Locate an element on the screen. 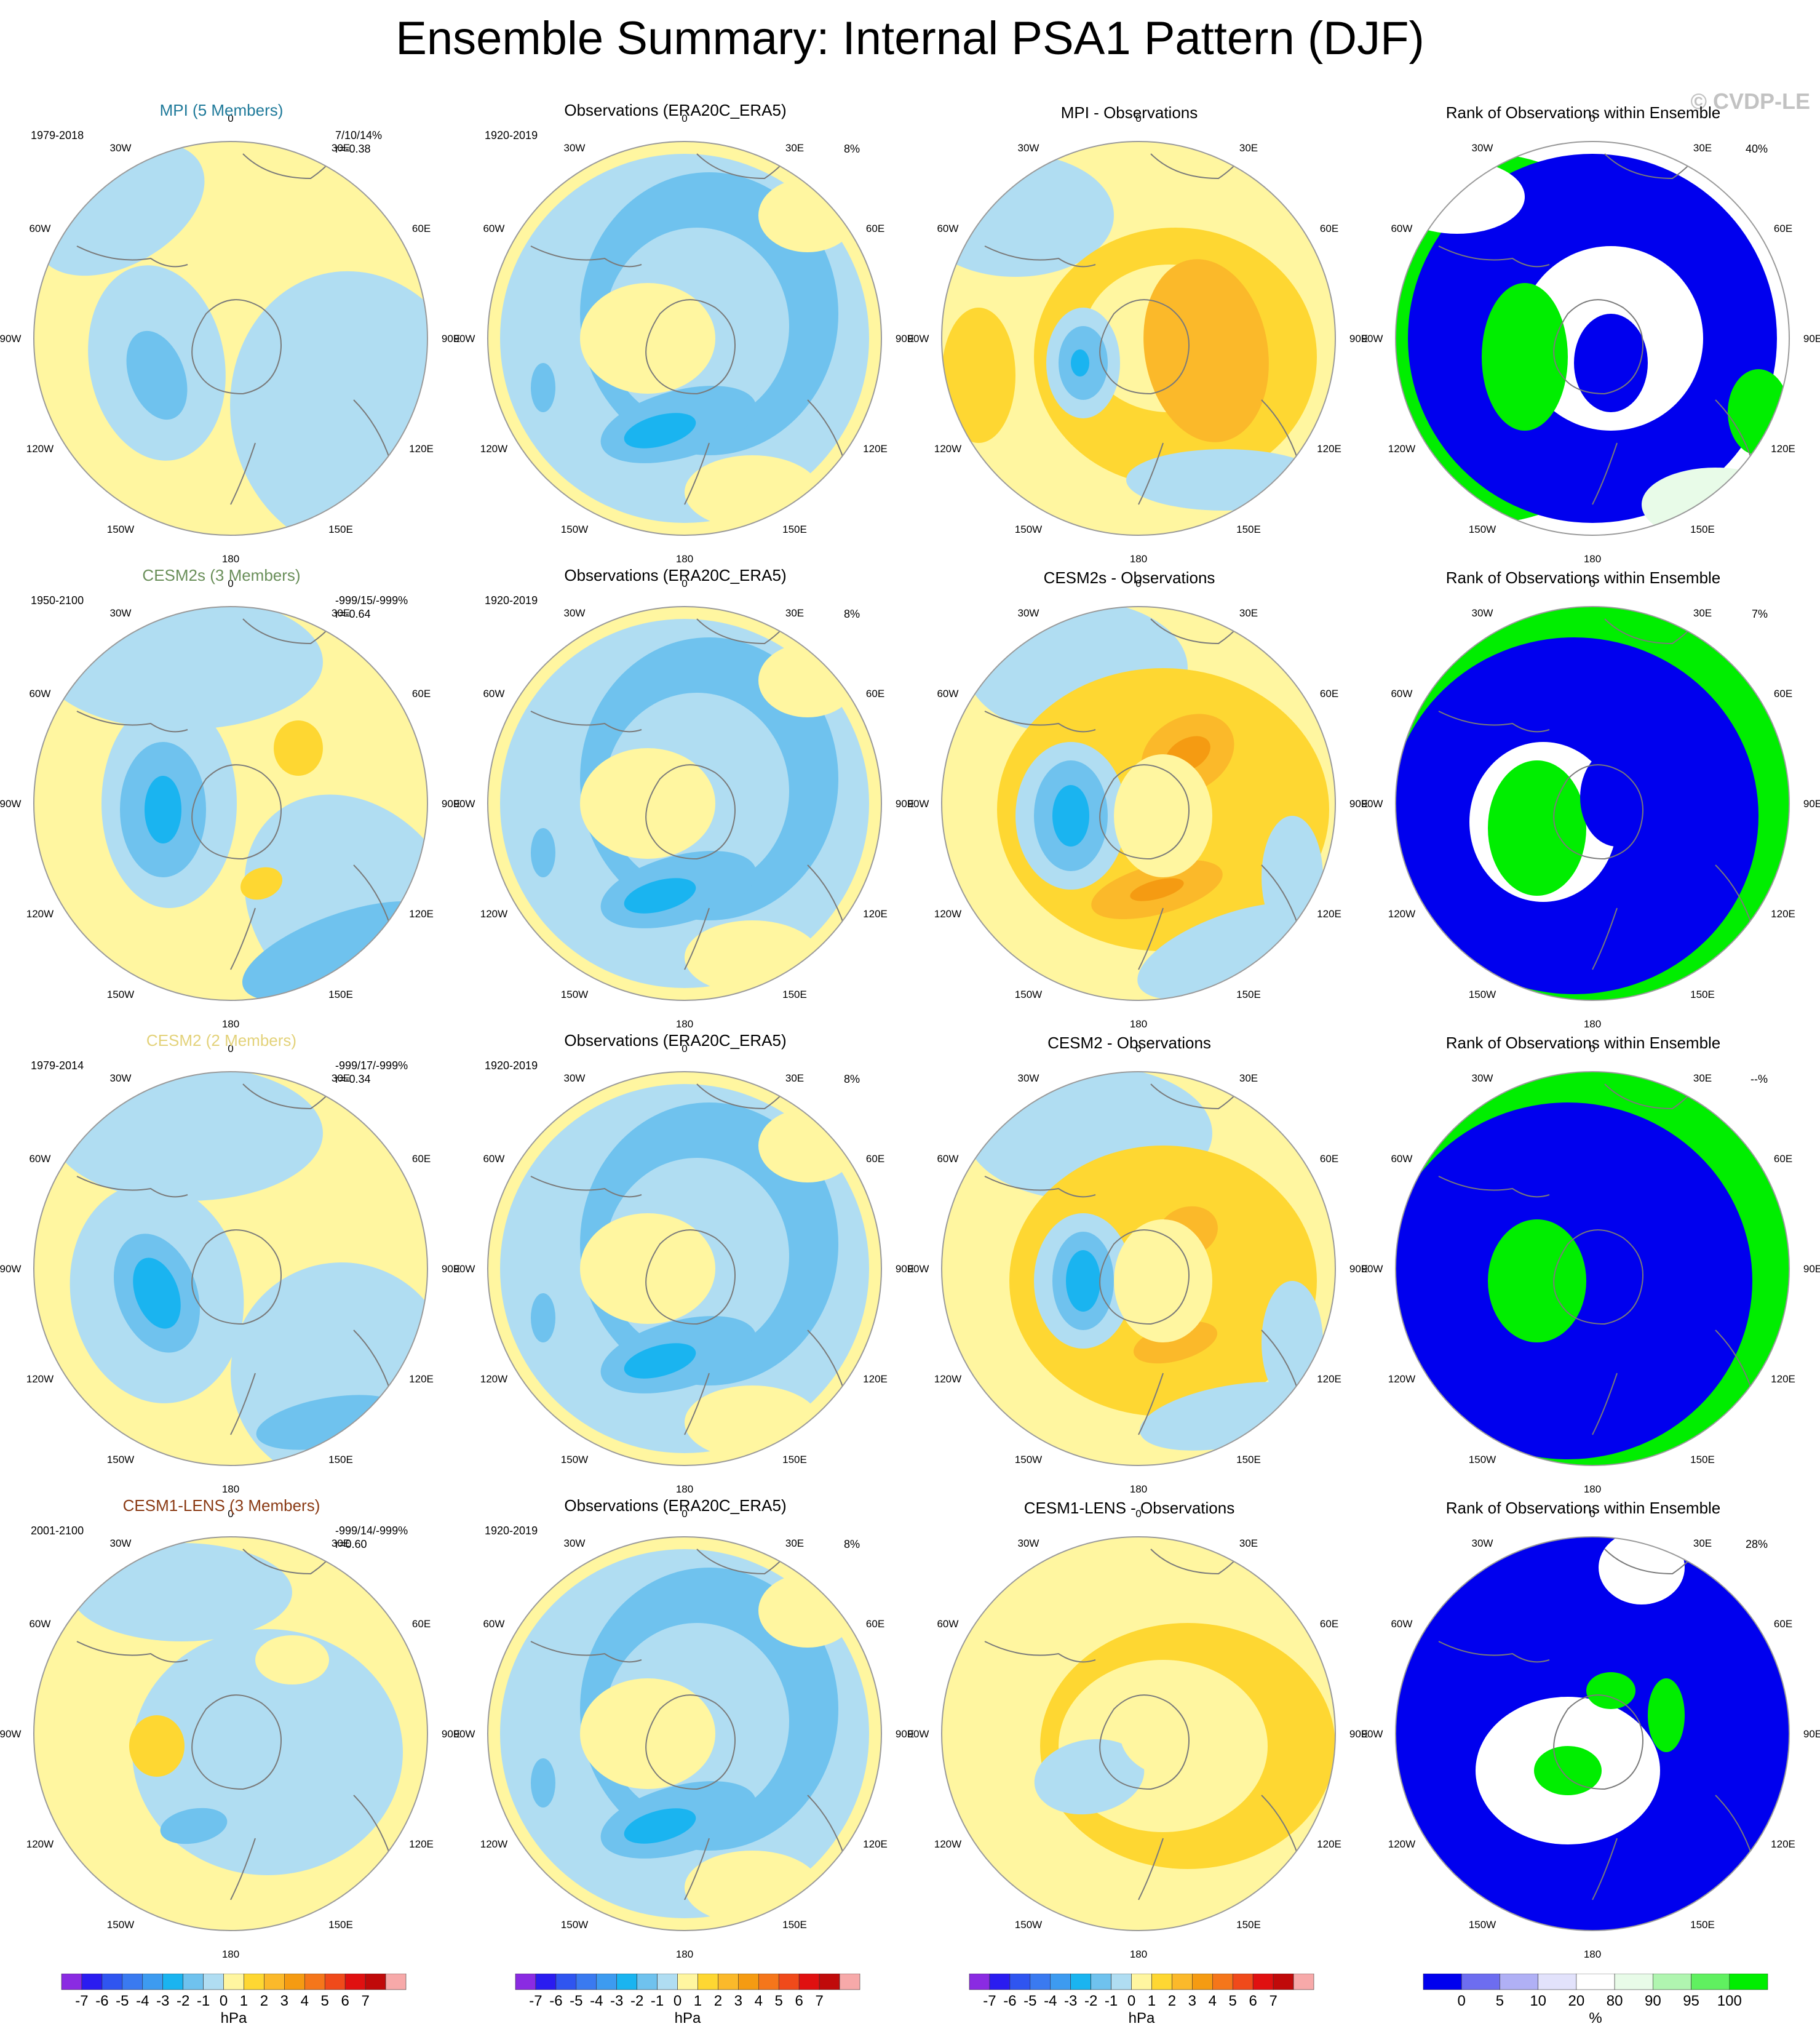 The width and height of the screenshot is (1820, 2029). stats-label: -999/15/-999% is located at coordinates (371, 600).